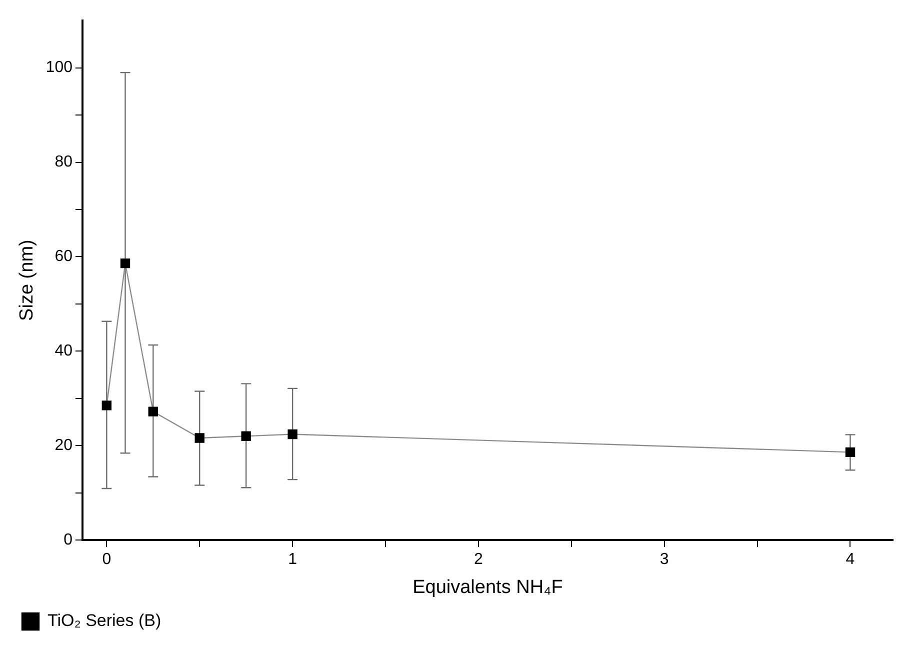  Describe the element at coordinates (107, 559) in the screenshot. I see `x-tick-label: 0` at that location.